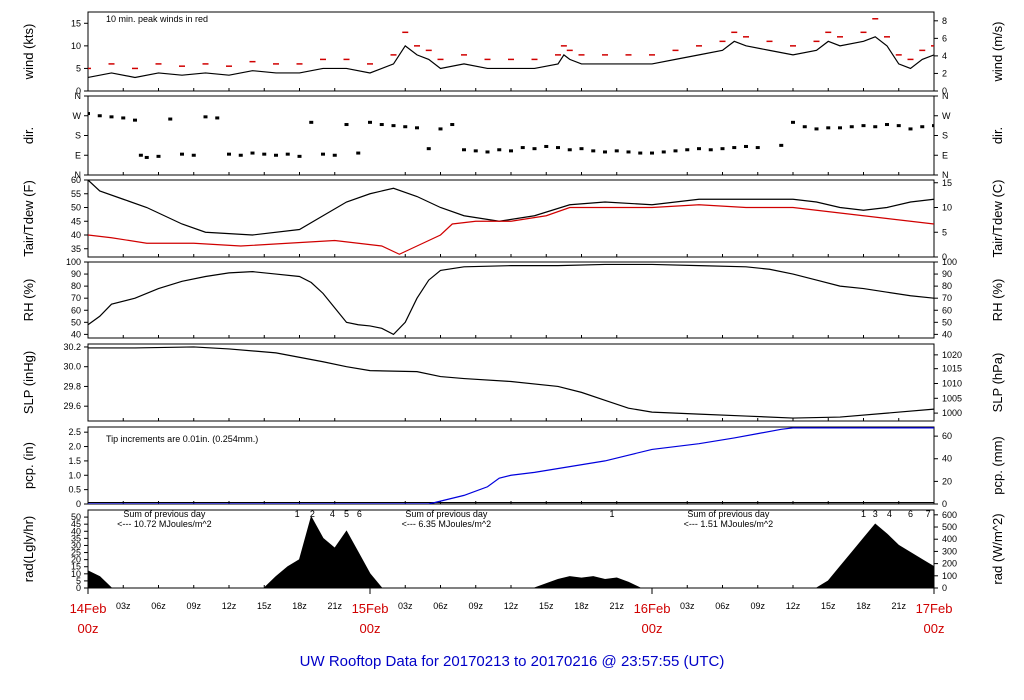  I want to click on x-tick-label: 06z, so click(722, 606).